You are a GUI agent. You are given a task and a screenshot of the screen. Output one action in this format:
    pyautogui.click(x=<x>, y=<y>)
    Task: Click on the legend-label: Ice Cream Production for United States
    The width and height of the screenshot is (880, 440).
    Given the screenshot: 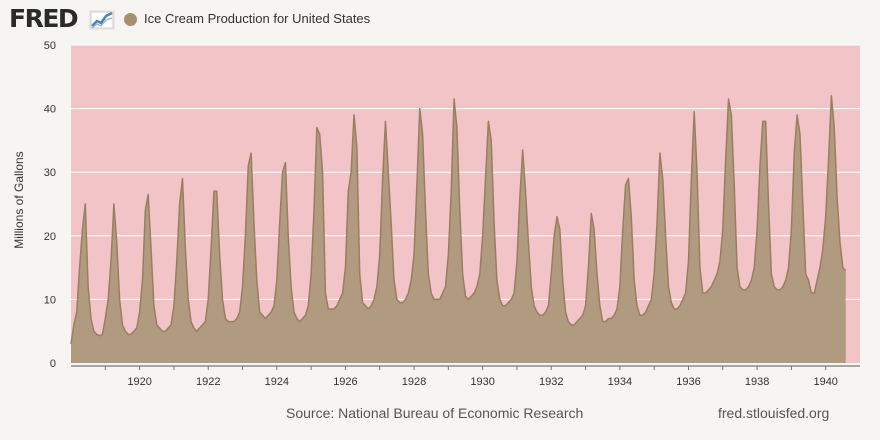 What is the action you would take?
    pyautogui.click(x=257, y=18)
    